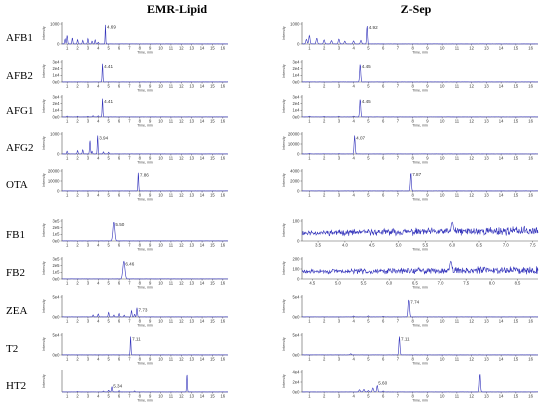 The width and height of the screenshot is (550, 408). Describe the element at coordinates (295, 180) in the screenshot. I see `y-tick-label: 2000` at that location.